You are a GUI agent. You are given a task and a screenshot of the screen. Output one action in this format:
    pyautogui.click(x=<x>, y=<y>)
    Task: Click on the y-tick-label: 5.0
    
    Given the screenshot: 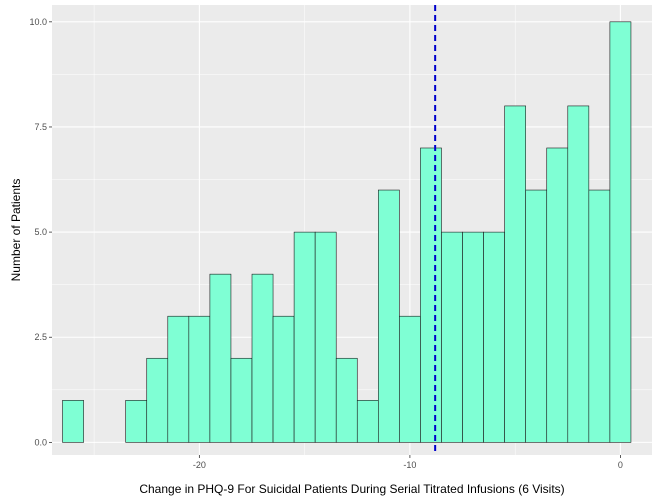 What is the action you would take?
    pyautogui.click(x=40, y=232)
    